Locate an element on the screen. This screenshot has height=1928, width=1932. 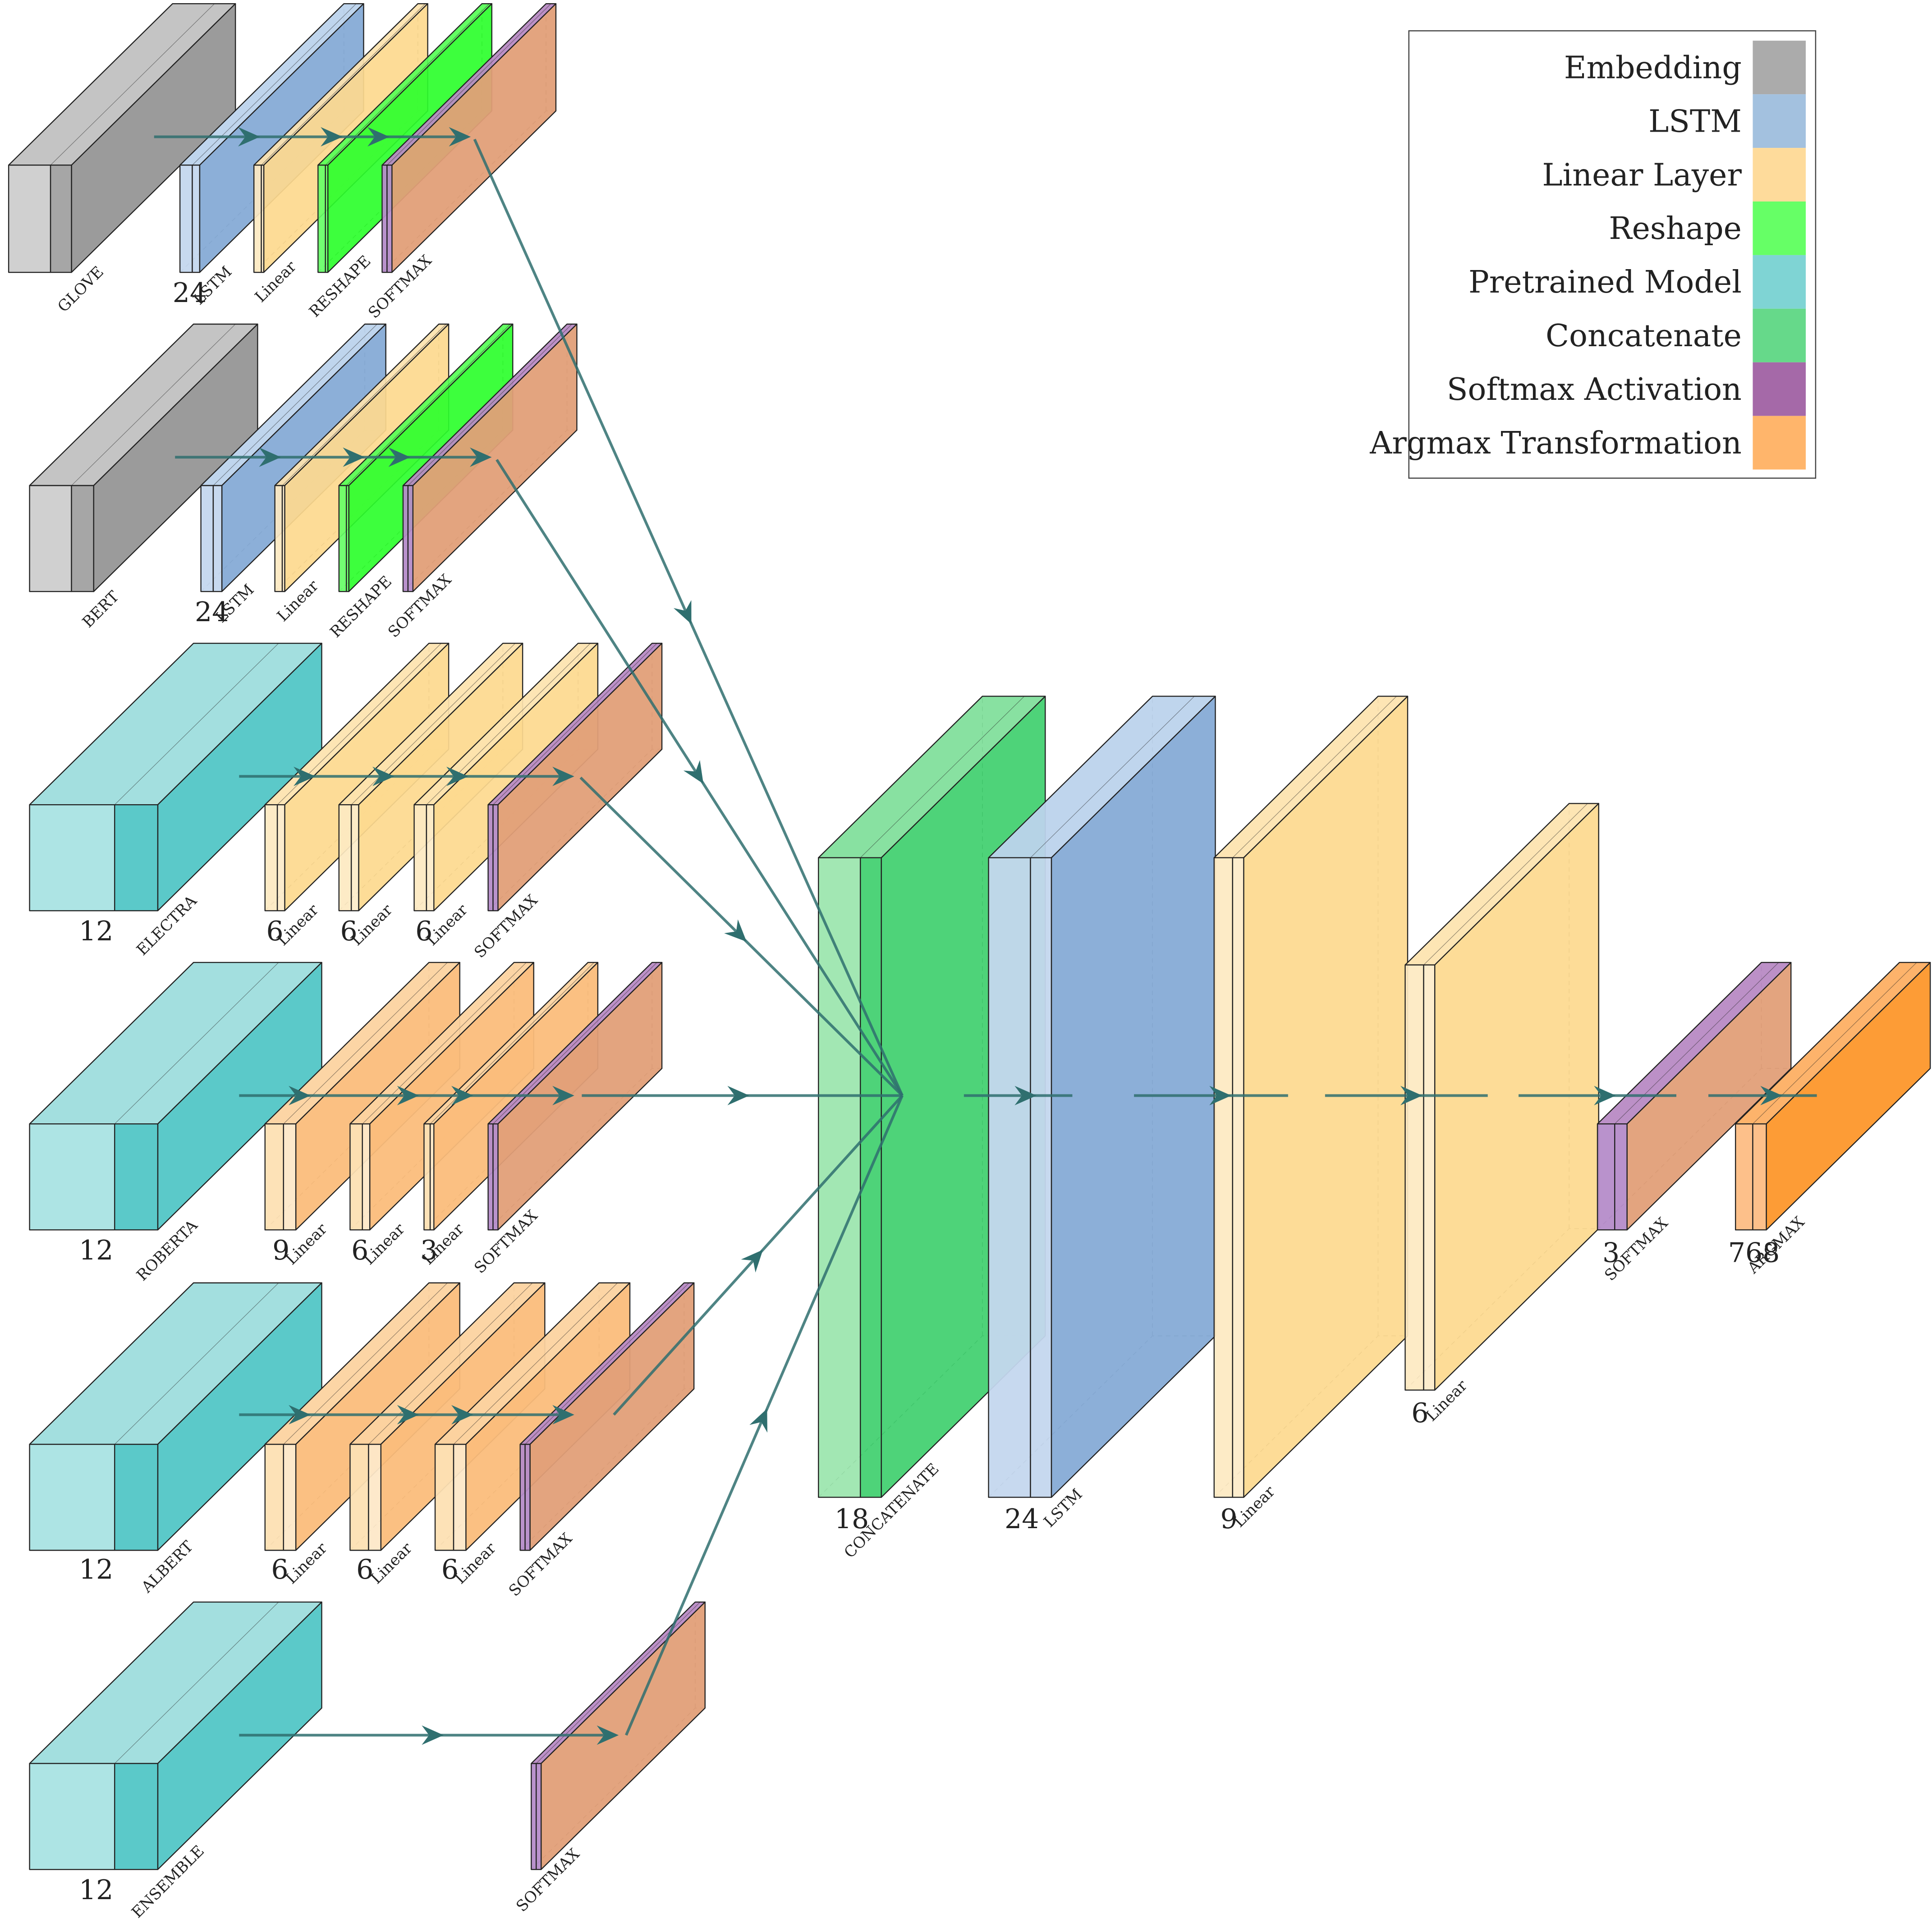
legend-label-reshape: Reshape is located at coordinates (1675, 229).